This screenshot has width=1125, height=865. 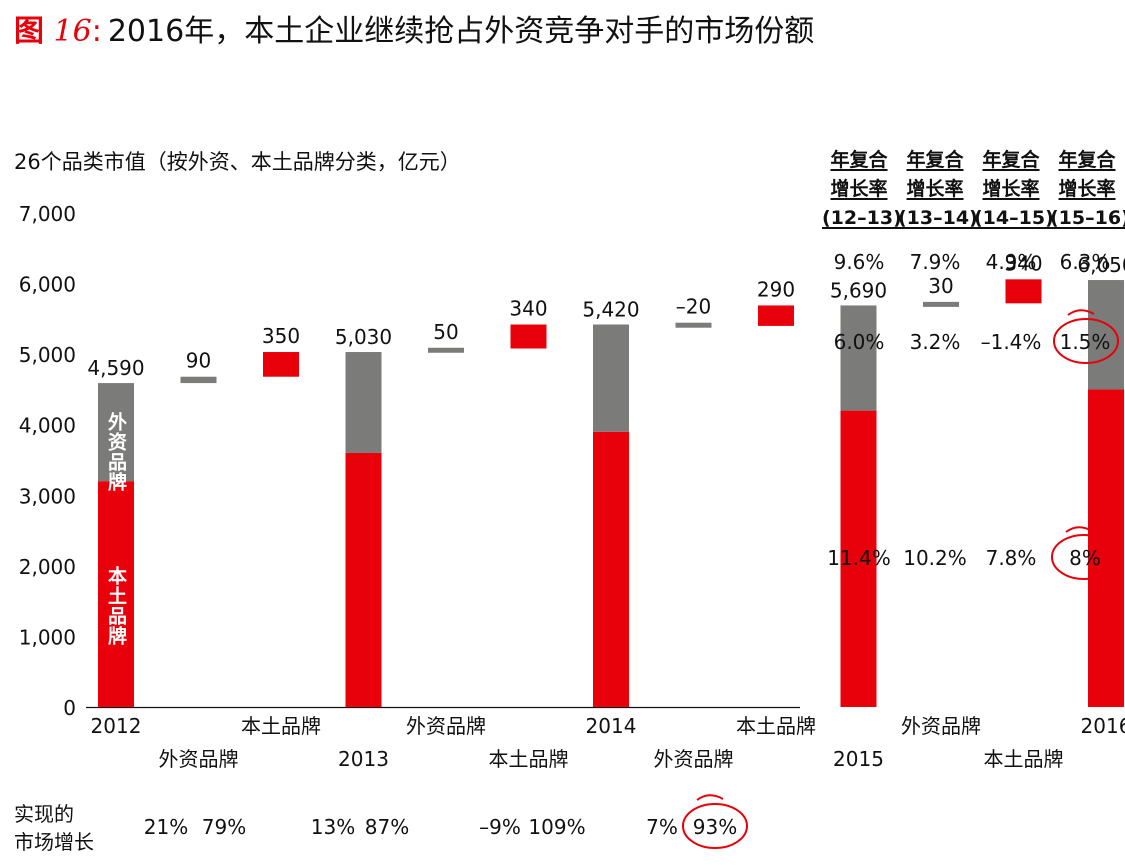 I want to click on bar-value-label: 5,690, so click(x=858, y=290).